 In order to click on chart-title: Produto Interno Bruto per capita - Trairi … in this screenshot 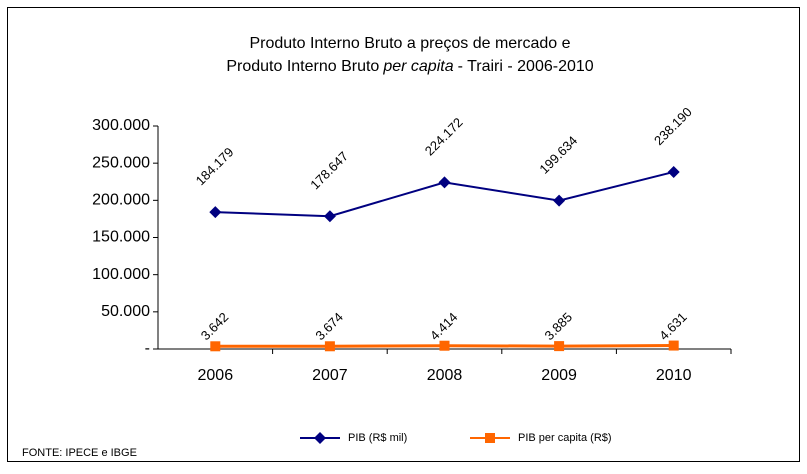, I will do `click(409, 66)`.